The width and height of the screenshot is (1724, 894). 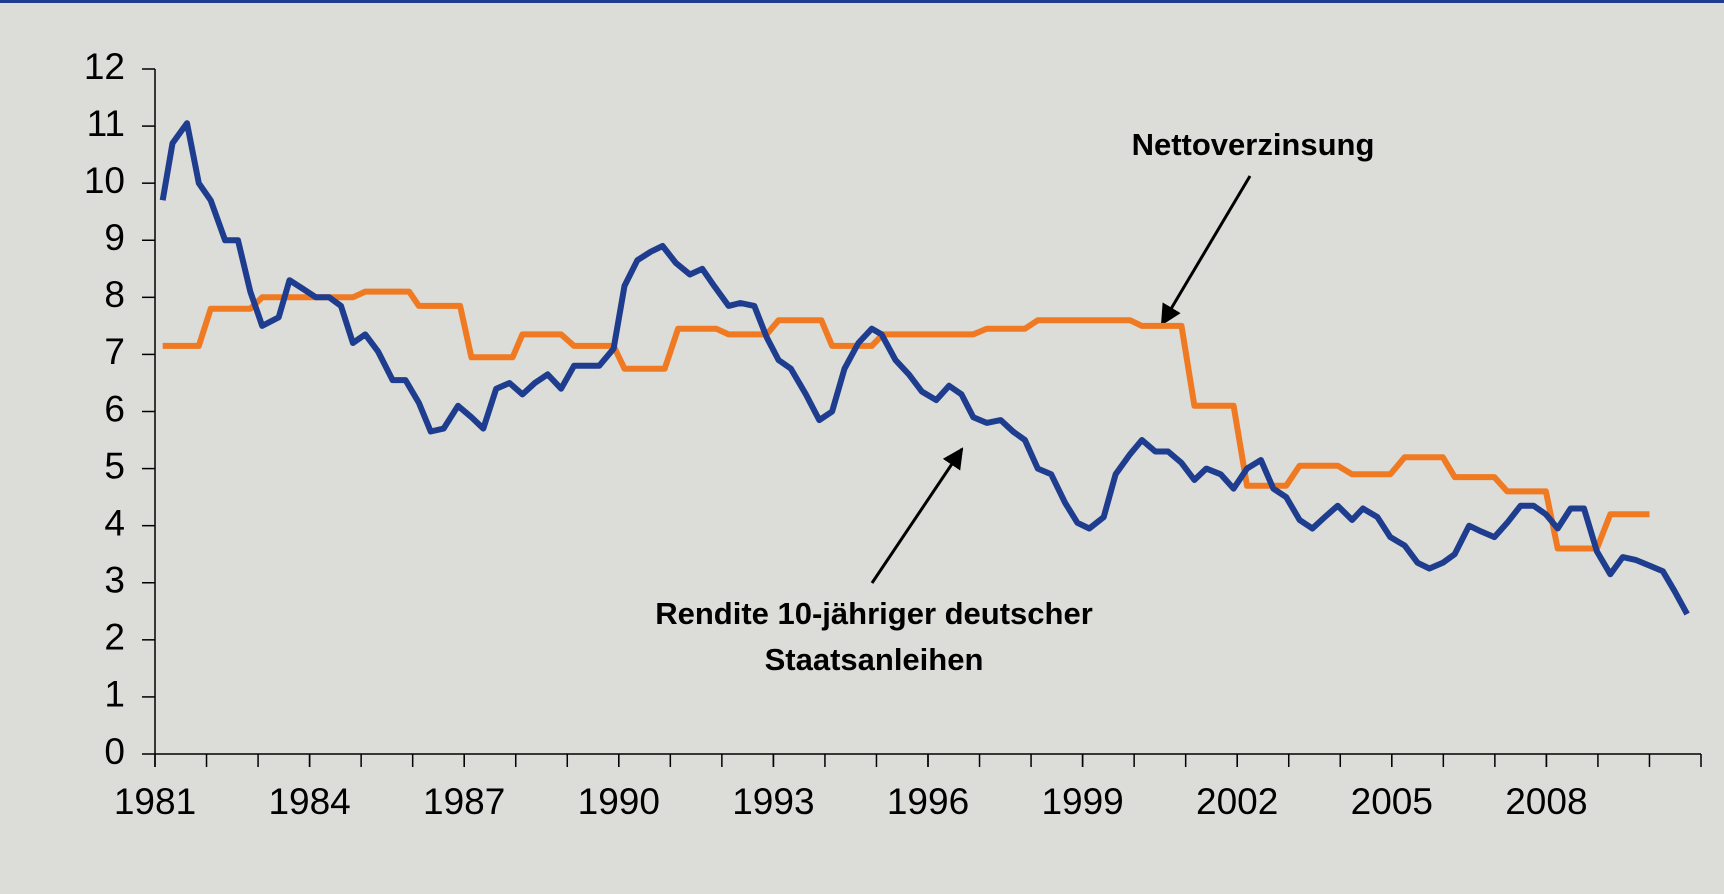 I want to click on x-tick-label: 1999, so click(x=1082, y=801).